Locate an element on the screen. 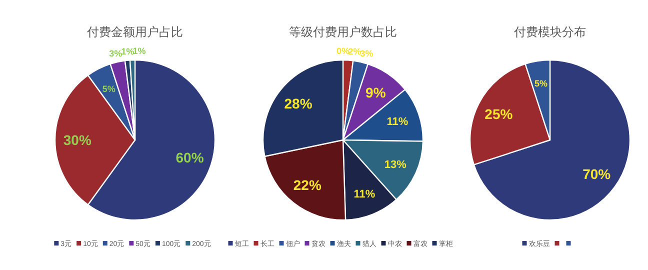  text: 0% is located at coordinates (343, 51).